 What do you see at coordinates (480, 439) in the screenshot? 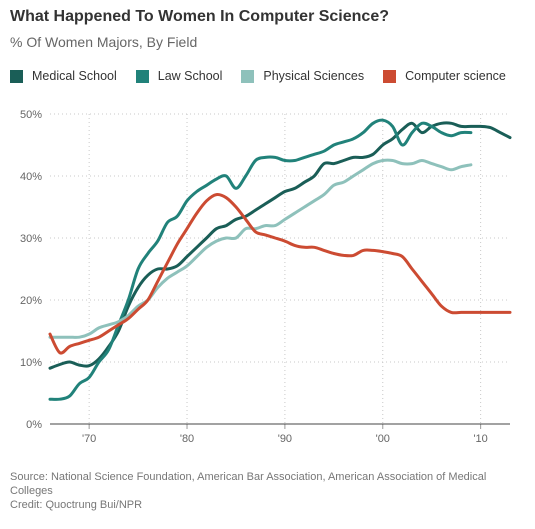
I see `x-tick-label: '10` at bounding box center [480, 439].